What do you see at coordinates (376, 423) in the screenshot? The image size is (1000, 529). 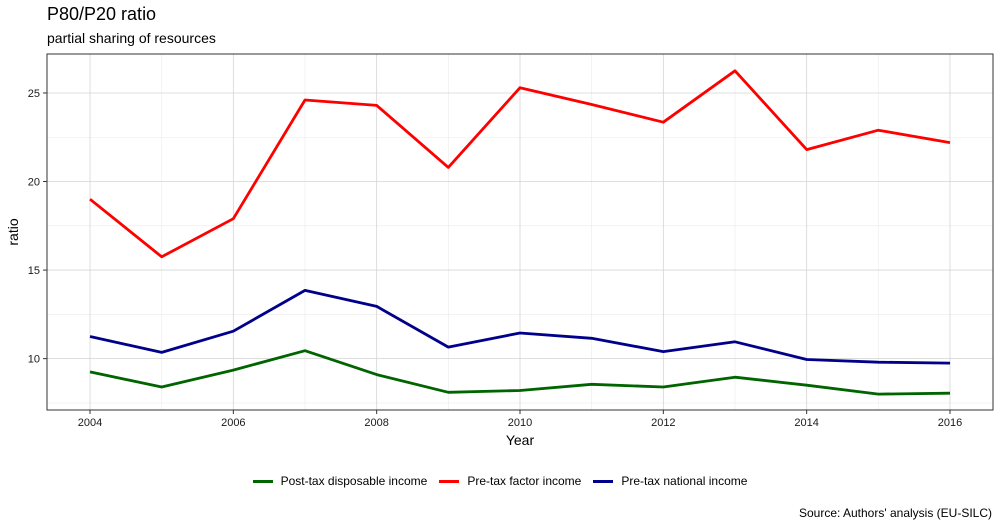 I see `x-tick-label: 2008` at bounding box center [376, 423].